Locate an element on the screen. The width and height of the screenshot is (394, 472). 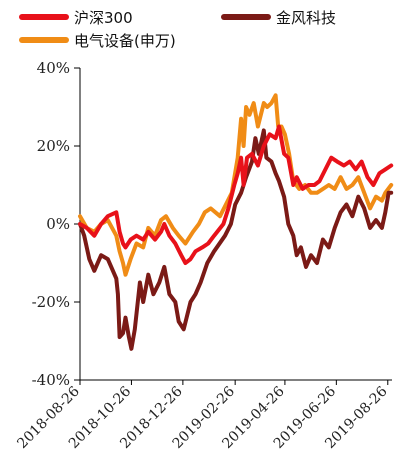
y-tick-label: 40% is located at coordinates (53, 68).